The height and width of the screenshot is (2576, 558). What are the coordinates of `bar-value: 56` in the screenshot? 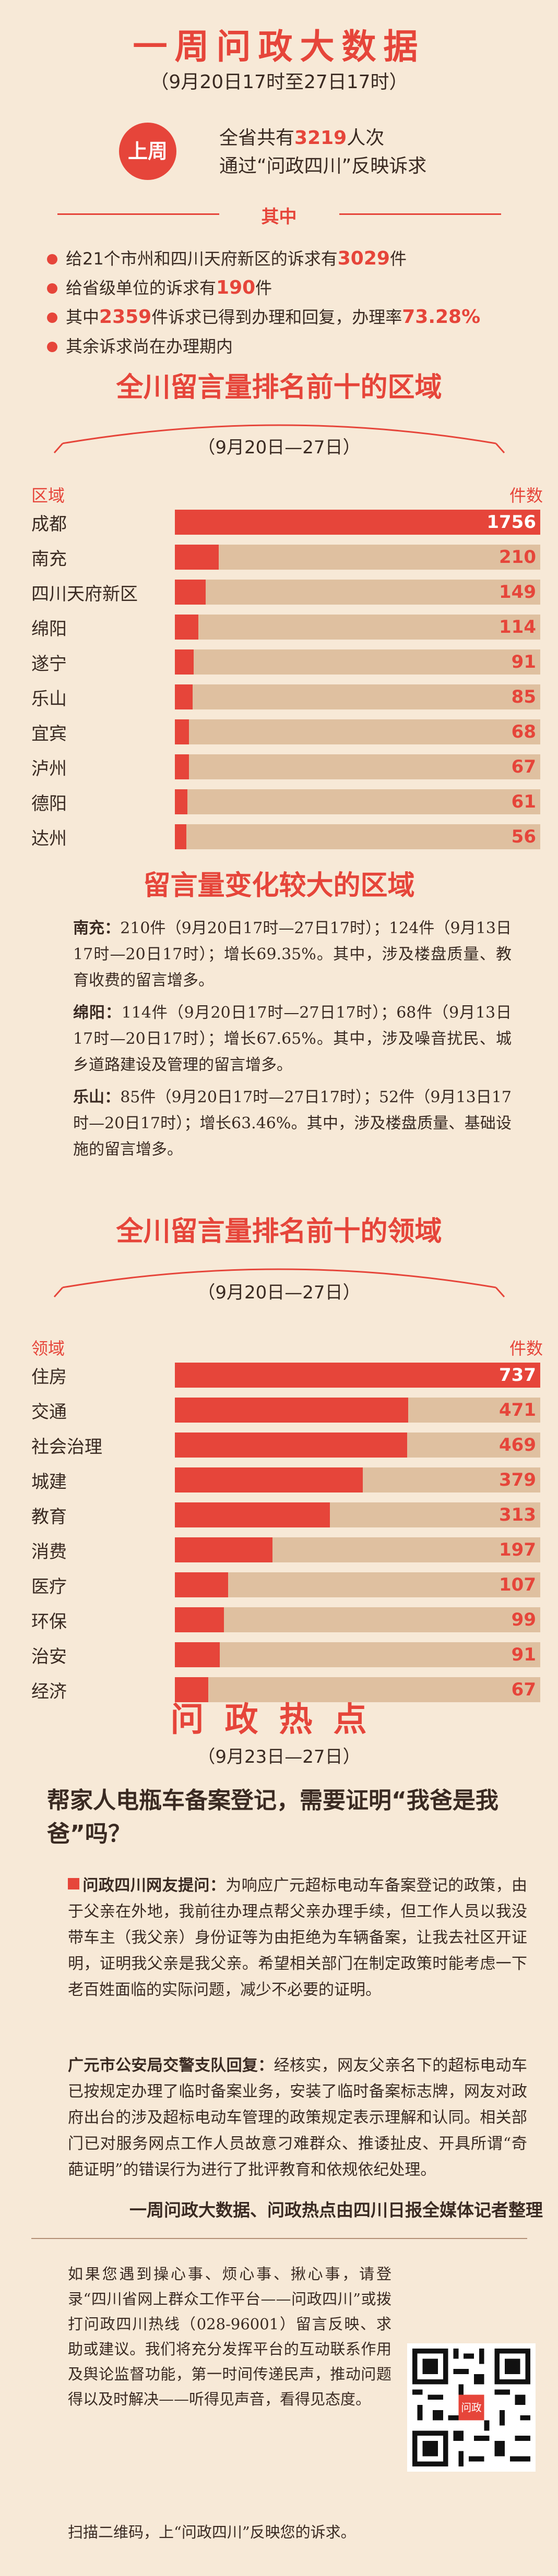 It's located at (523, 836).